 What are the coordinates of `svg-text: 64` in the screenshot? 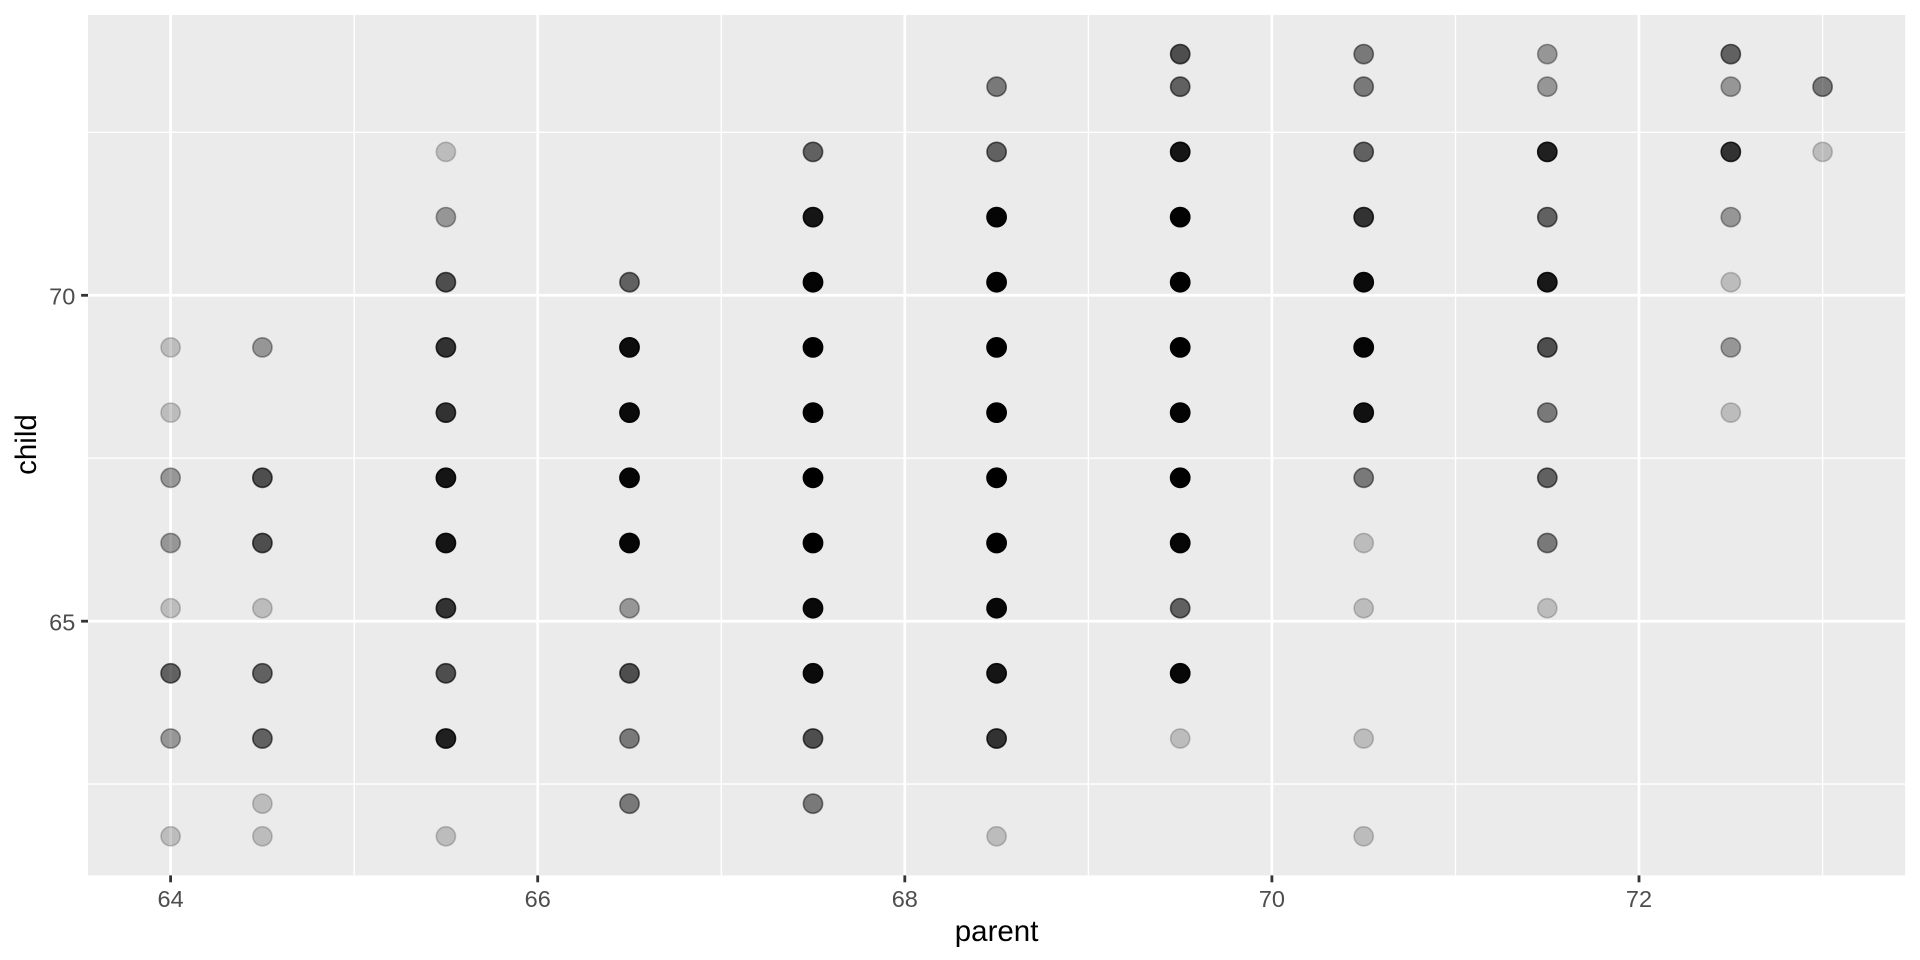 It's located at (171, 899).